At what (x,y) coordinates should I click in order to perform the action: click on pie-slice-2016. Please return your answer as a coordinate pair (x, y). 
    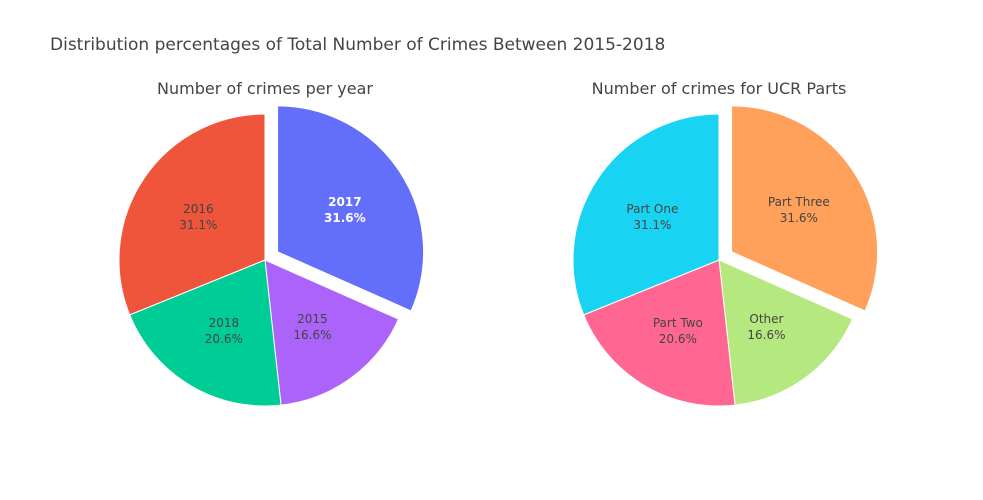
    Looking at the image, I should click on (192, 214).